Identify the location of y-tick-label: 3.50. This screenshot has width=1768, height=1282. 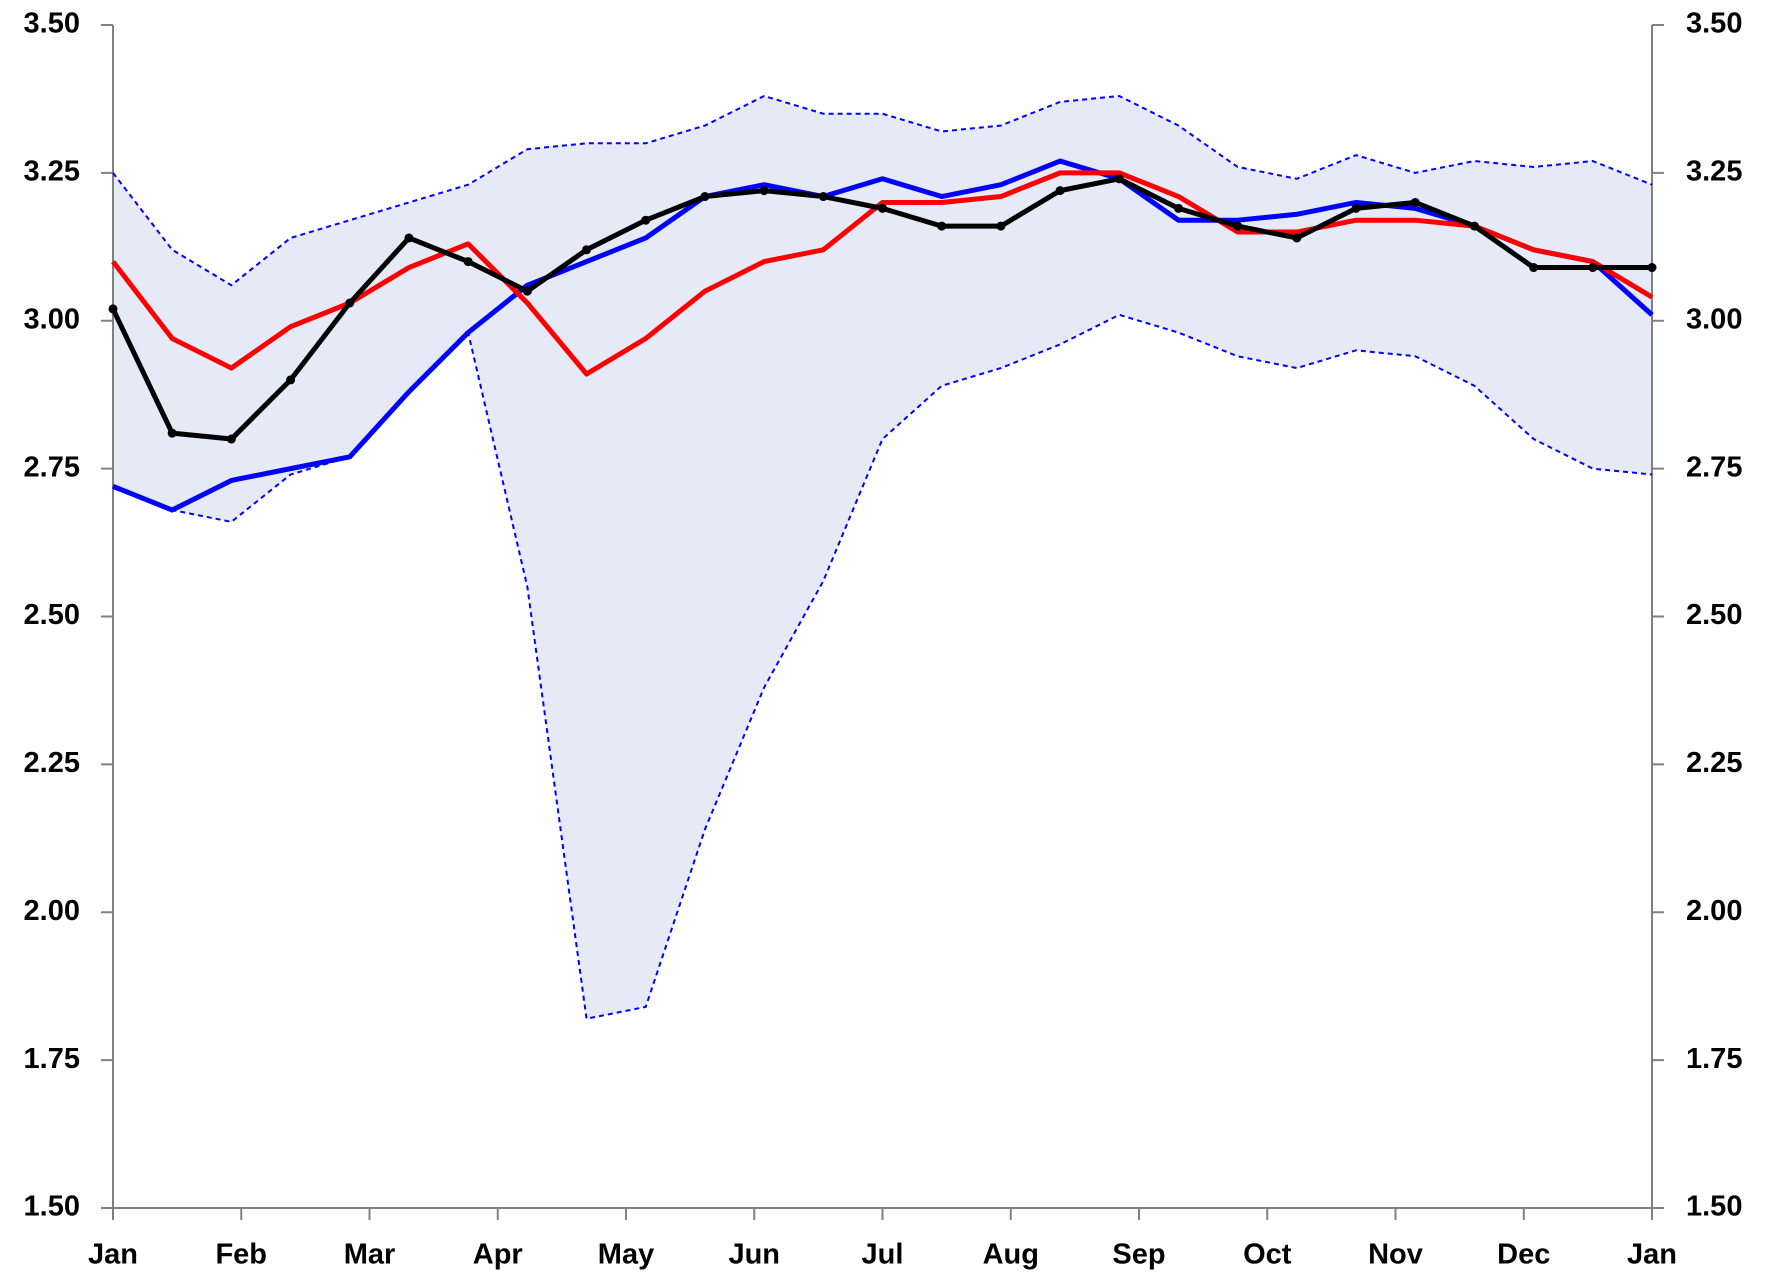
(52, 24).